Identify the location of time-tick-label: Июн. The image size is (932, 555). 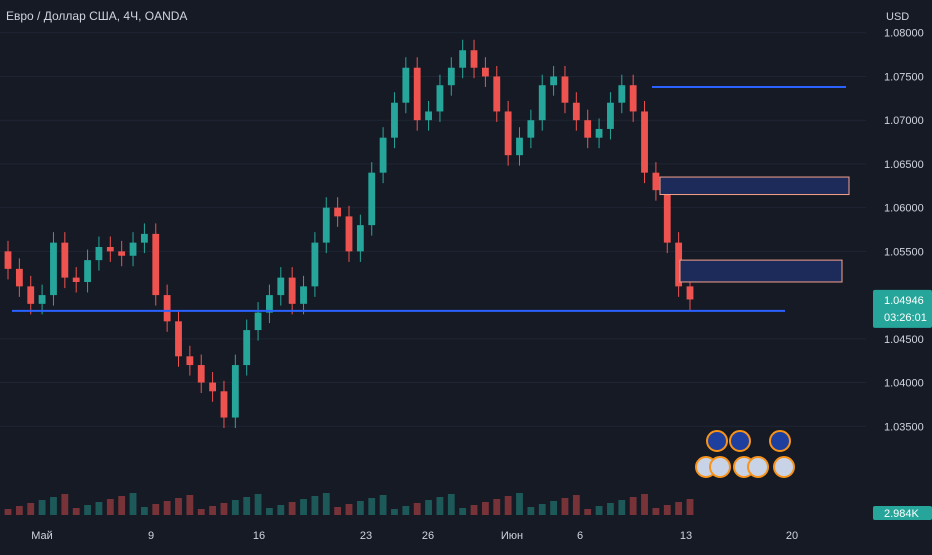
(512, 536).